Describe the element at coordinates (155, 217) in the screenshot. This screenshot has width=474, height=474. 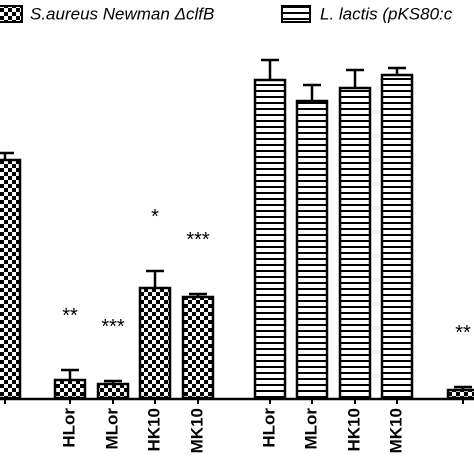
I see `significance-label: *` at that location.